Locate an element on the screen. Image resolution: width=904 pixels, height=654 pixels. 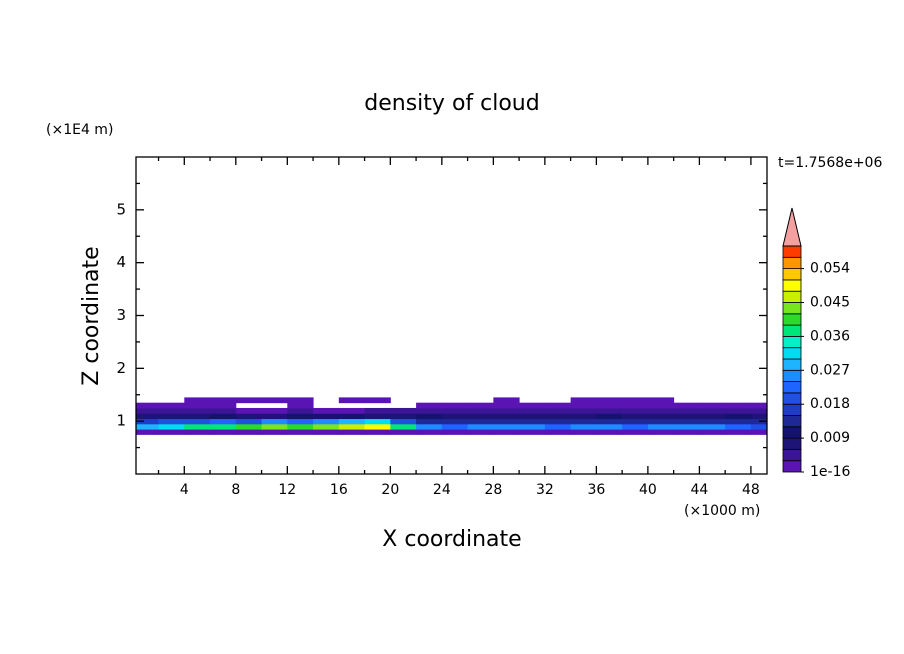
y-tick-label: 1 is located at coordinates (121, 421).